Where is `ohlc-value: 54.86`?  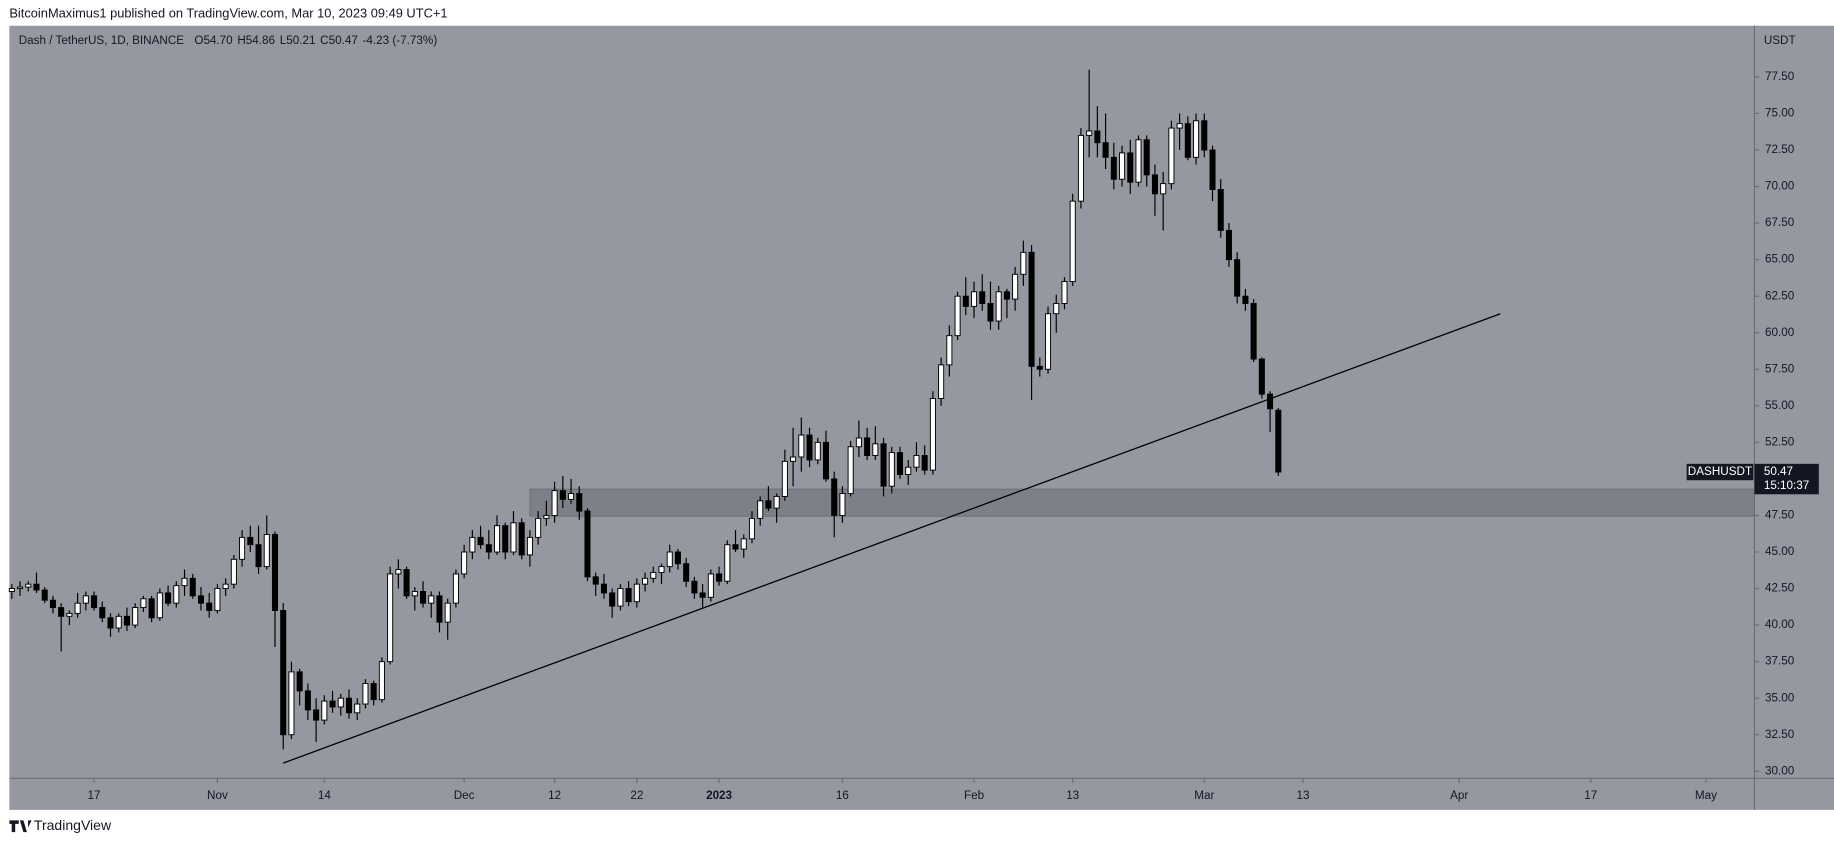
ohlc-value: 54.86 is located at coordinates (260, 40).